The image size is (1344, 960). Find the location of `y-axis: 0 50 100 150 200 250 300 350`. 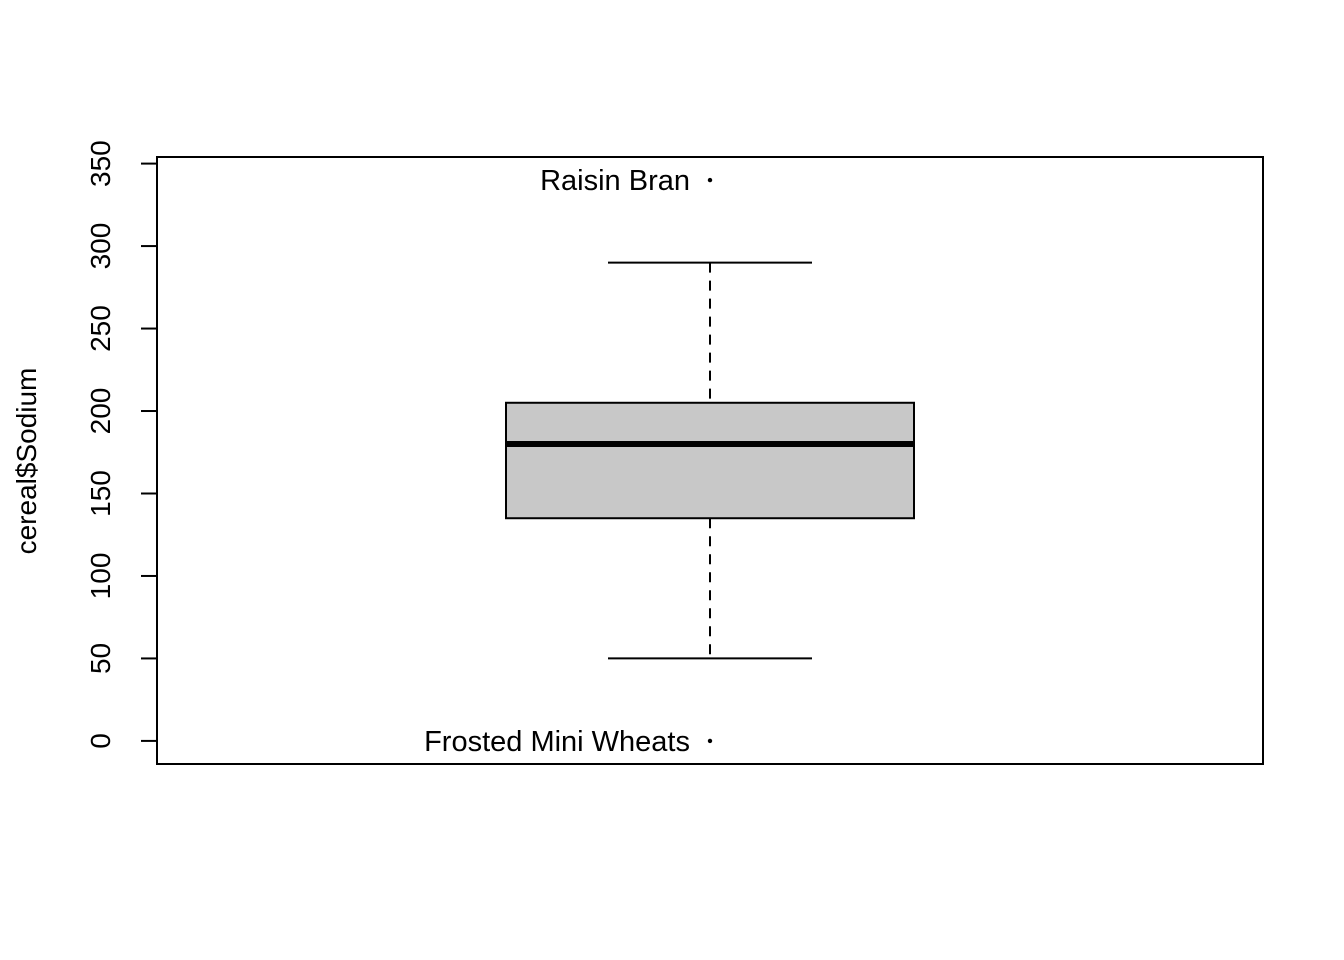

y-axis: 0 50 100 150 200 250 300 350 is located at coordinates (121, 444).